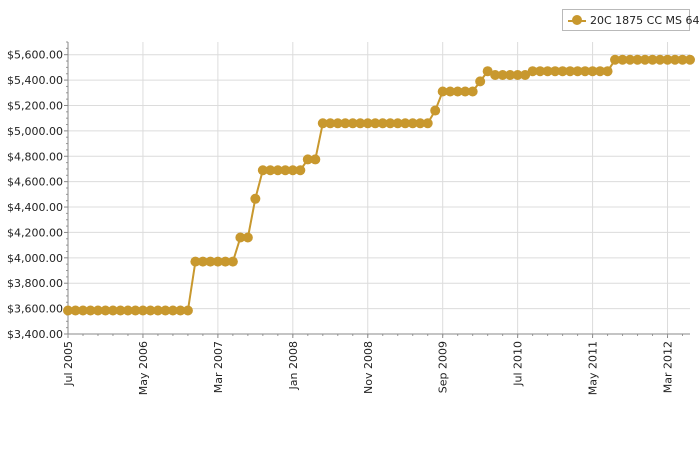 The width and height of the screenshot is (700, 460). What do you see at coordinates (593, 368) in the screenshot?
I see `x-tick-label: May 2011` at bounding box center [593, 368].